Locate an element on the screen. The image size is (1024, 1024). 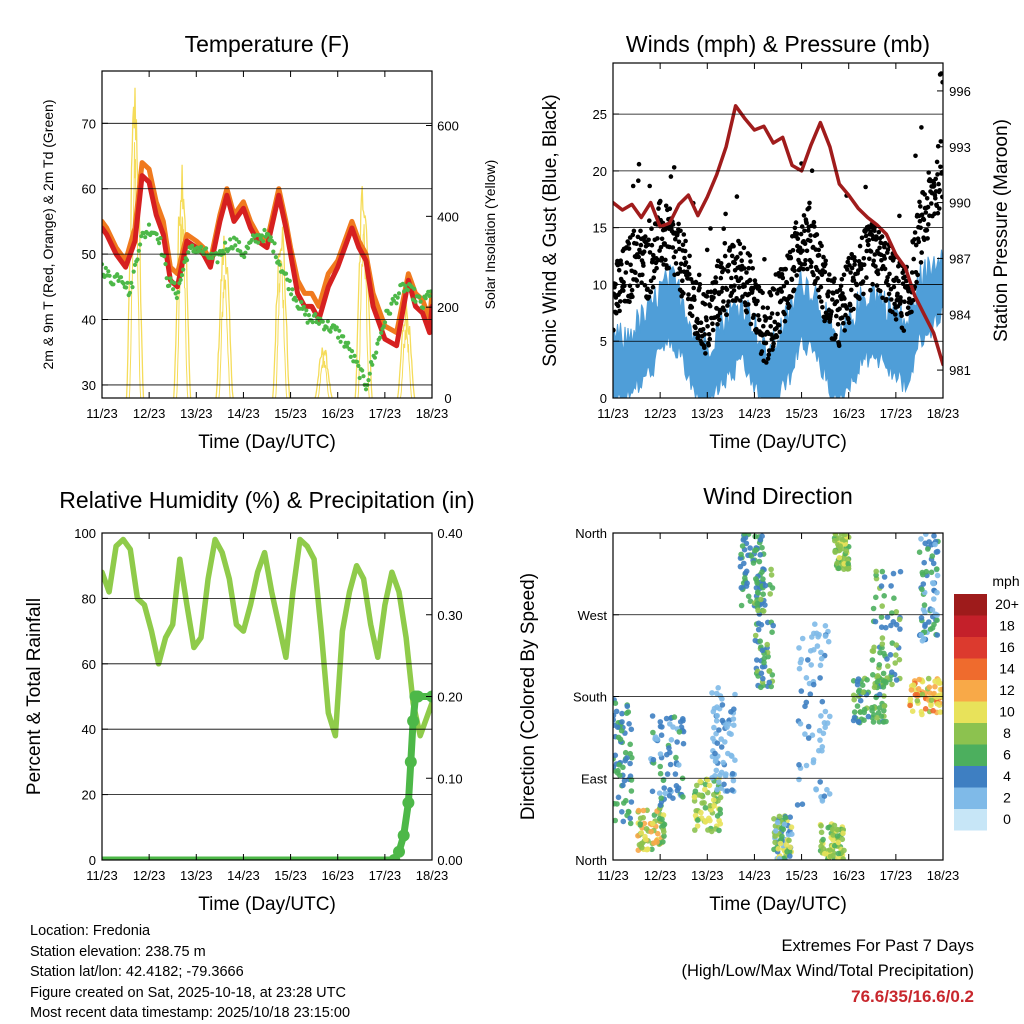
winds-xtick-label: 11/23 is located at coordinates (613, 413).